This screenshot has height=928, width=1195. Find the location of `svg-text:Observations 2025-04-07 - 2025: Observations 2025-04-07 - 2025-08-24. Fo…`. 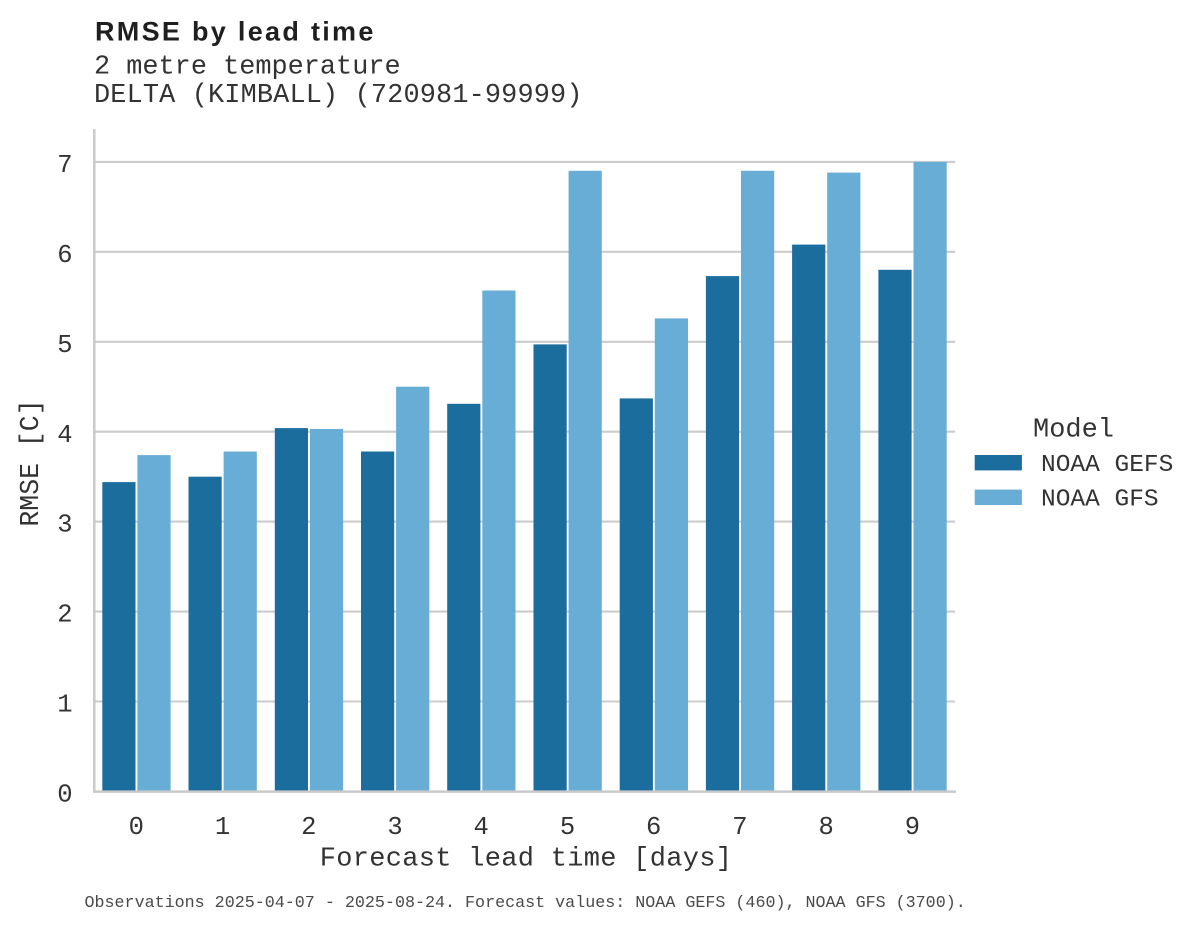

svg-text:Observations 2025-04-07 - 2025: Observations 2025-04-07 - 2025-08-24. Fo… is located at coordinates (525, 903).